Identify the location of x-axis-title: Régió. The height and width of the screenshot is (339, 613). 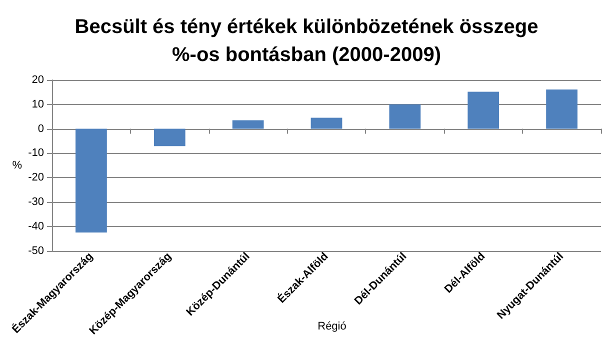
(332, 326).